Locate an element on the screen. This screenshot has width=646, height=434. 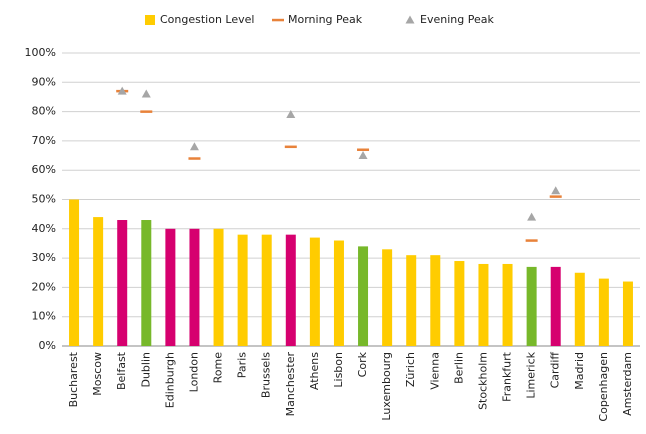
x-tick-label: Cork is located at coordinates (362, 364).